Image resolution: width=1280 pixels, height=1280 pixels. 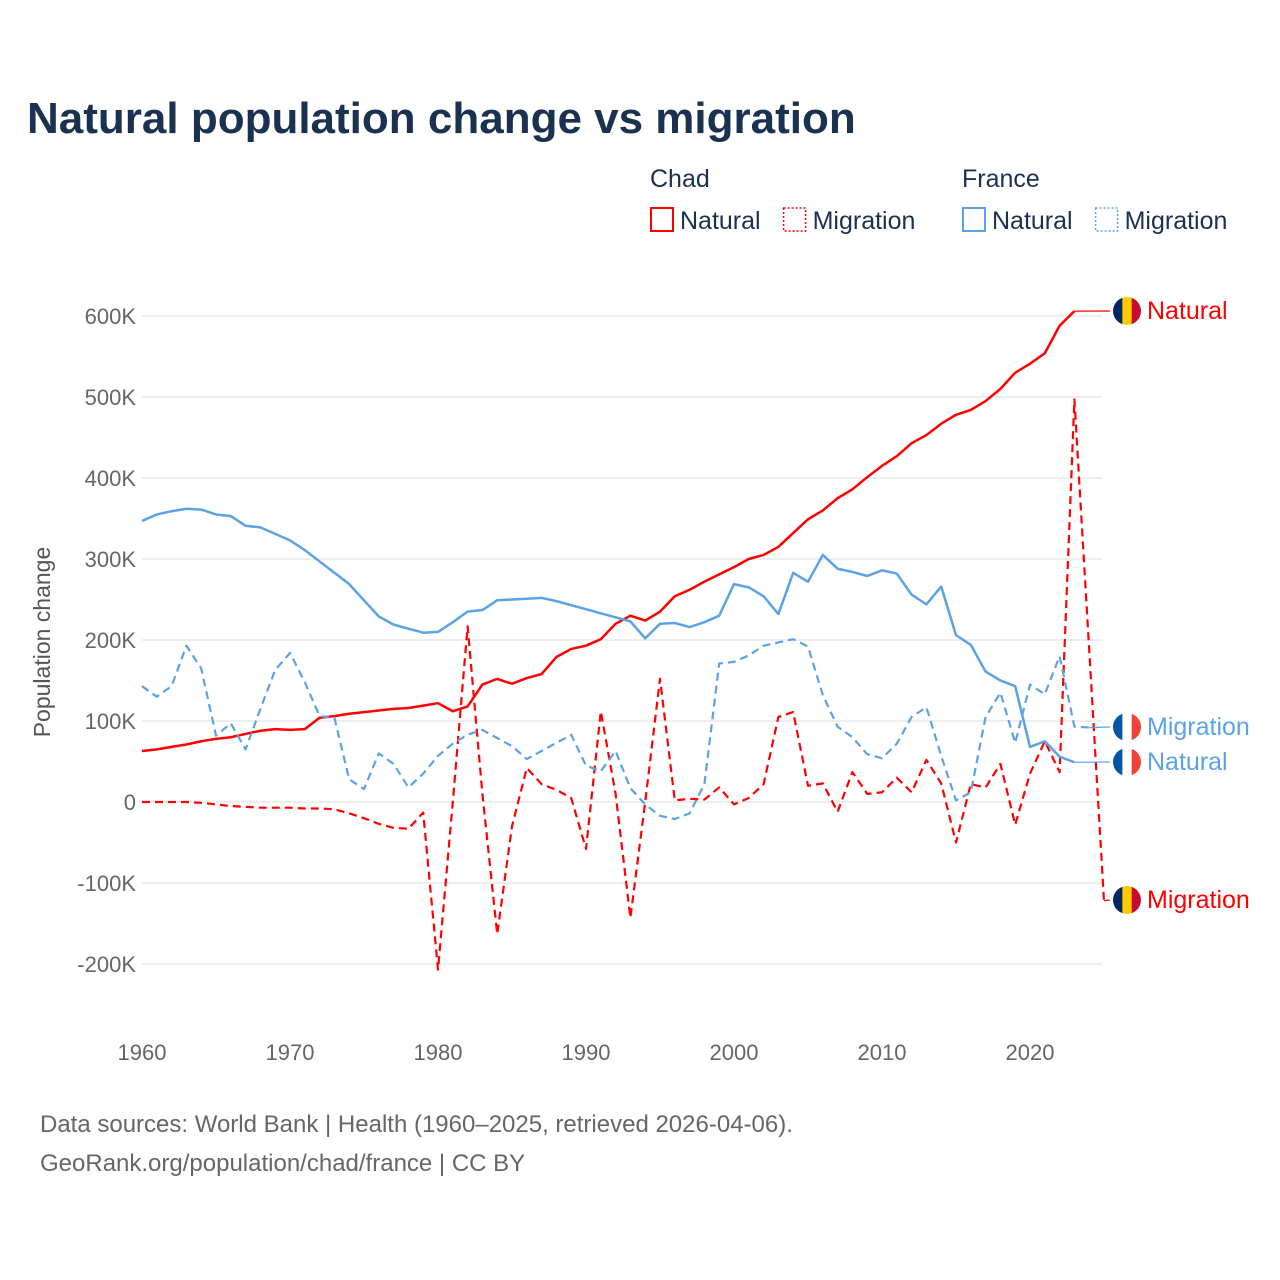 I want to click on y-tick-label: 200K, so click(x=111, y=640).